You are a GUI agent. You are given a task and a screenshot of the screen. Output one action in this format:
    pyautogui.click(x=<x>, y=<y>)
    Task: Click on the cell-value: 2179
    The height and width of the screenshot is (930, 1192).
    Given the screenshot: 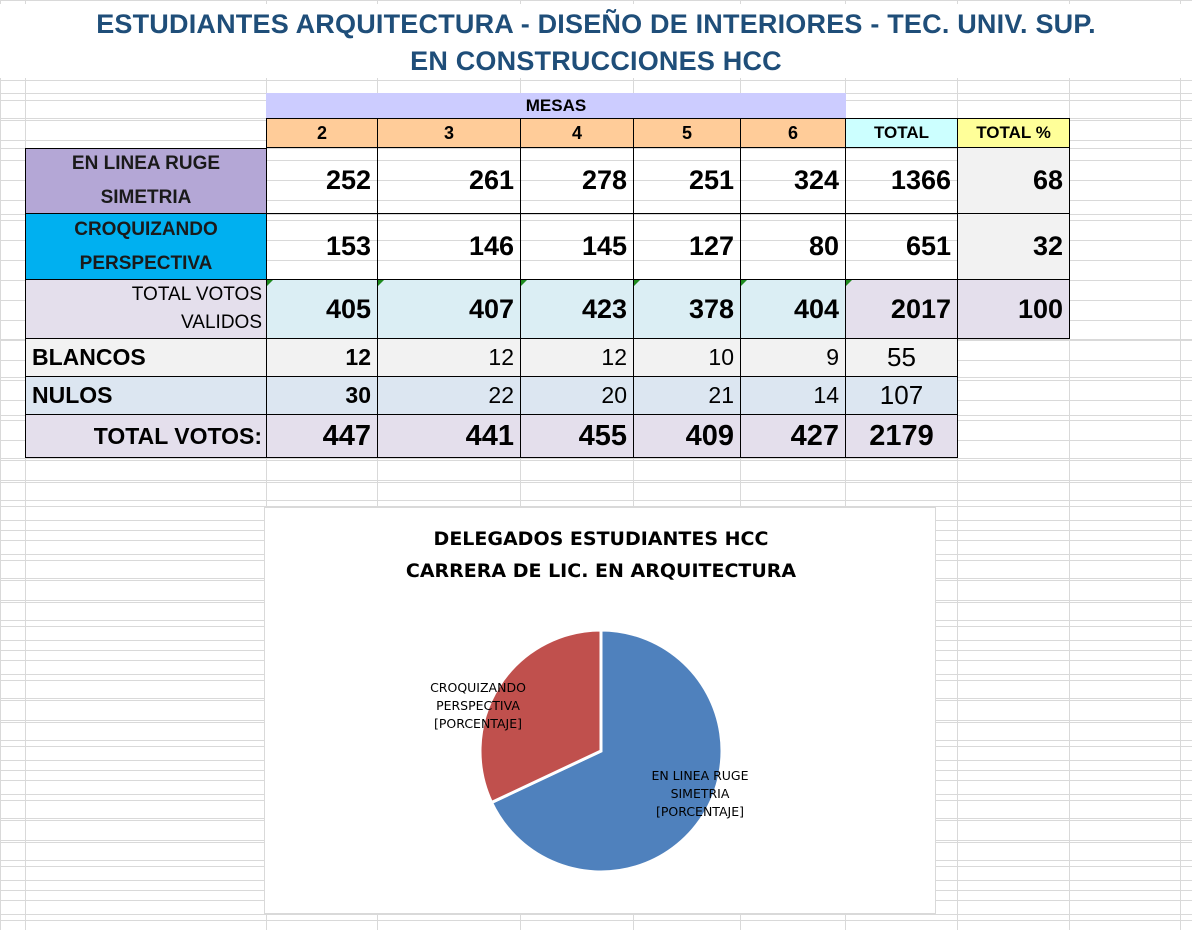 What is the action you would take?
    pyautogui.click(x=901, y=435)
    